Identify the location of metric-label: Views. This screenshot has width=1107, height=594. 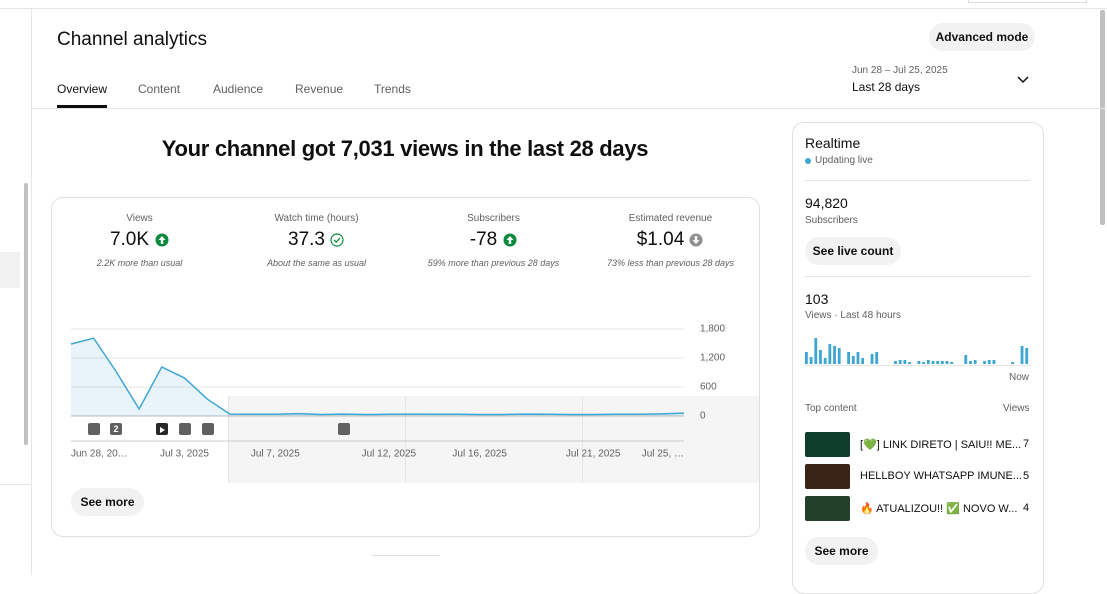
(139, 218).